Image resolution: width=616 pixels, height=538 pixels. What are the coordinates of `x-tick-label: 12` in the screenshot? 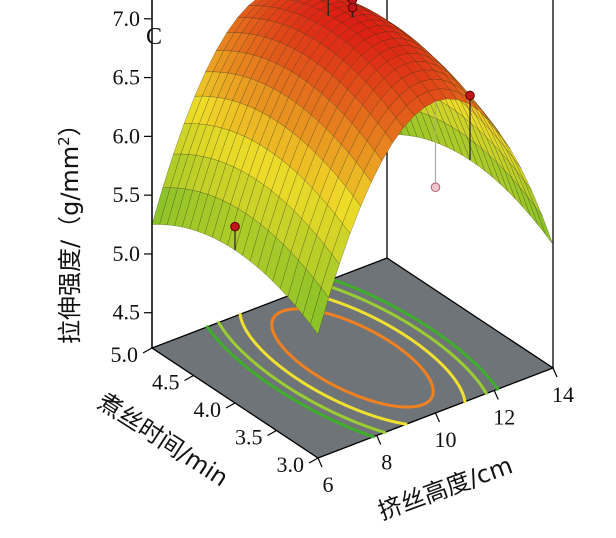 It's located at (504, 417).